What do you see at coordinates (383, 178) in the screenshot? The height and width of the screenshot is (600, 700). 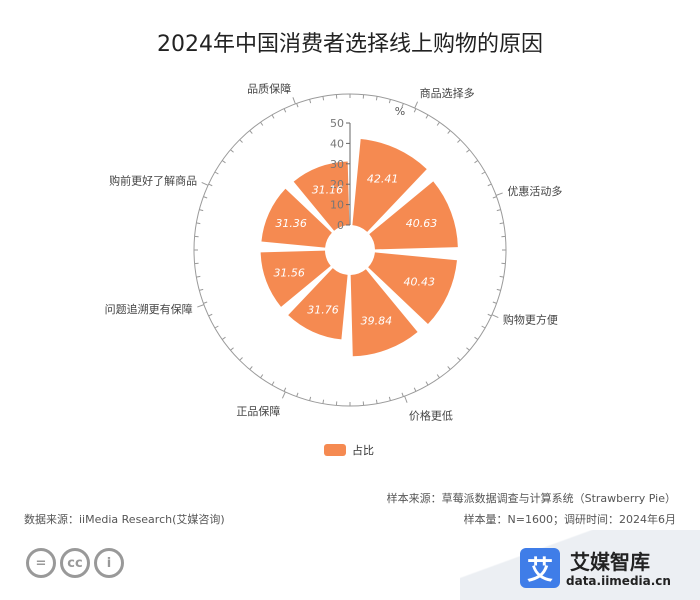 I see `data-label-1: 42.41` at bounding box center [383, 178].